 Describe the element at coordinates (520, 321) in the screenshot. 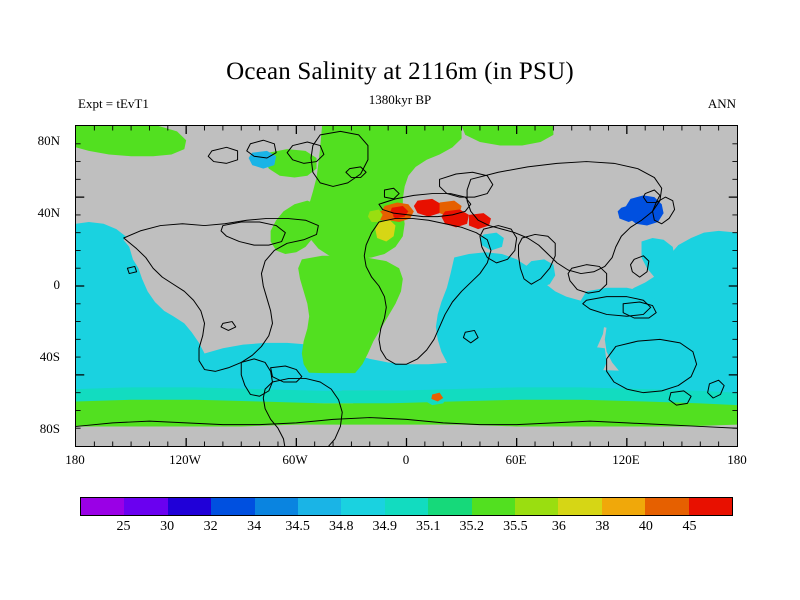

I see `region-indian-ocean` at that location.